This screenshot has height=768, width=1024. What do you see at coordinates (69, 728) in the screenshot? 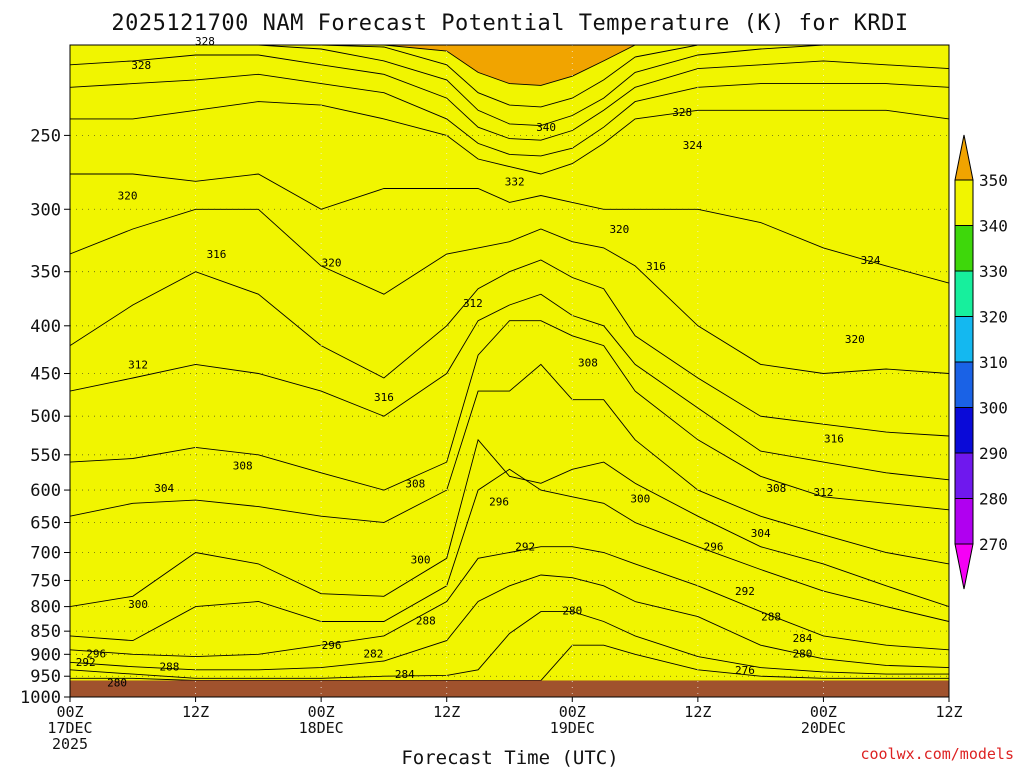
I see `x-tick-label: 17DEC` at bounding box center [69, 728].